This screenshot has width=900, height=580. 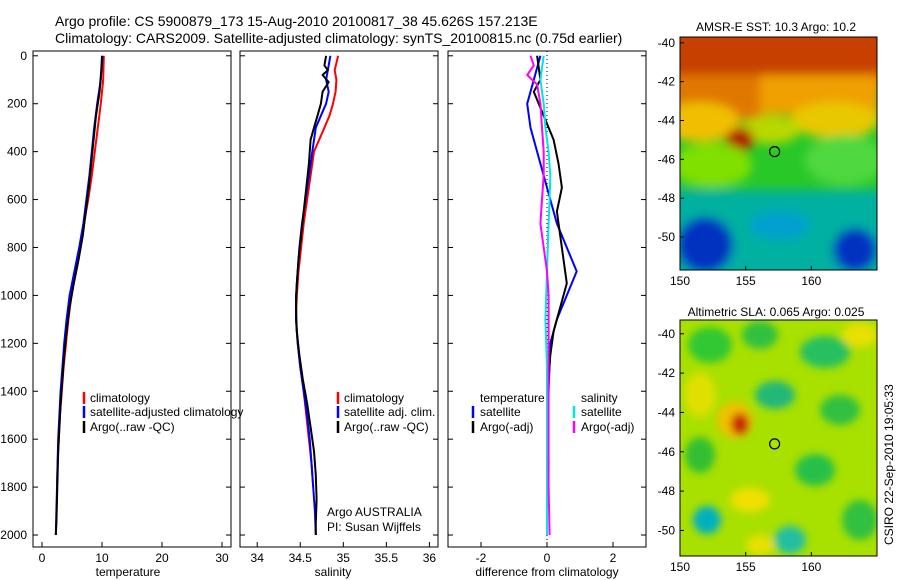 What do you see at coordinates (102, 558) in the screenshot?
I see `x-tick-label: 10` at bounding box center [102, 558].